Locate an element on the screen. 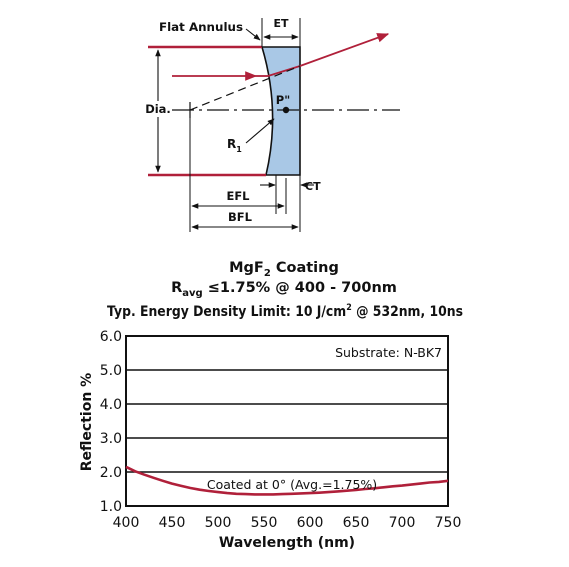 This screenshot has height=567, width=569. x-tick-label: 750 is located at coordinates (448, 523).